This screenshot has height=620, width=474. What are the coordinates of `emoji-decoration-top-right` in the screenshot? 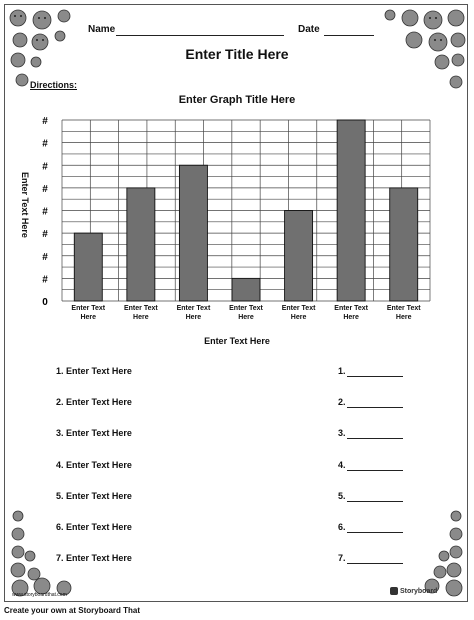 It's located at (425, 49).